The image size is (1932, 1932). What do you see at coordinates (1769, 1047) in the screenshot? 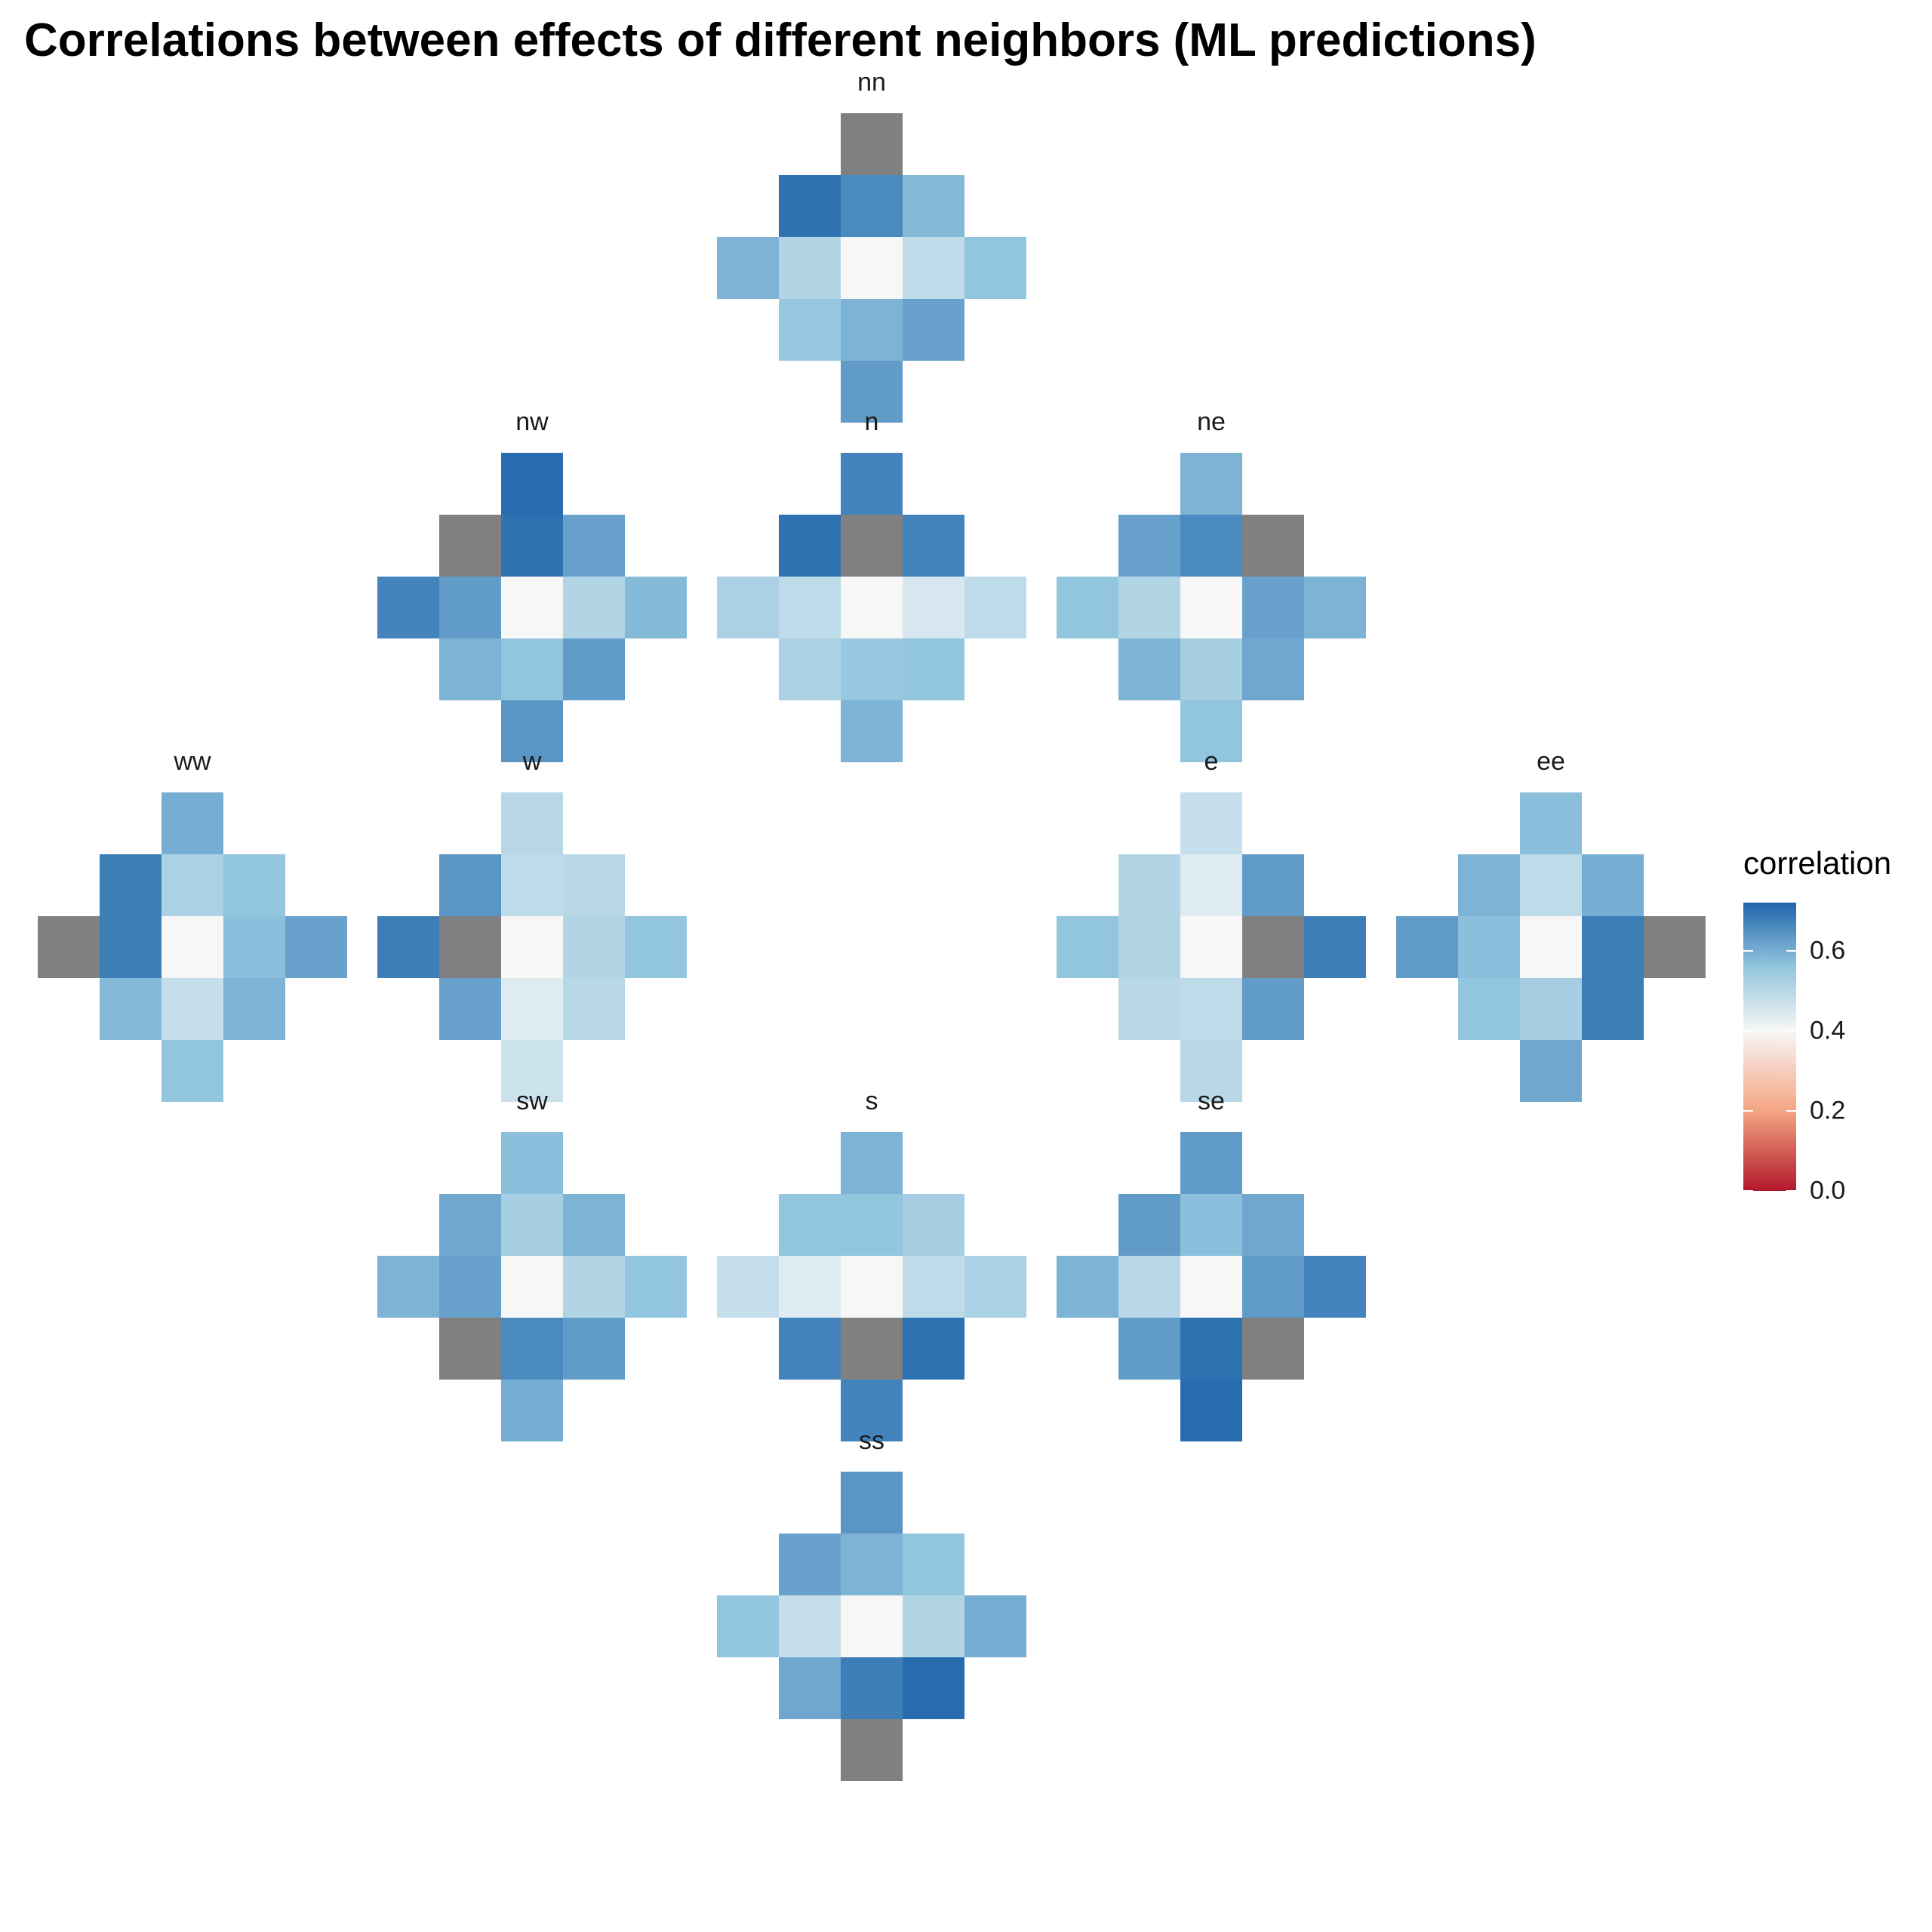
I see `legend-colorbar` at bounding box center [1769, 1047].